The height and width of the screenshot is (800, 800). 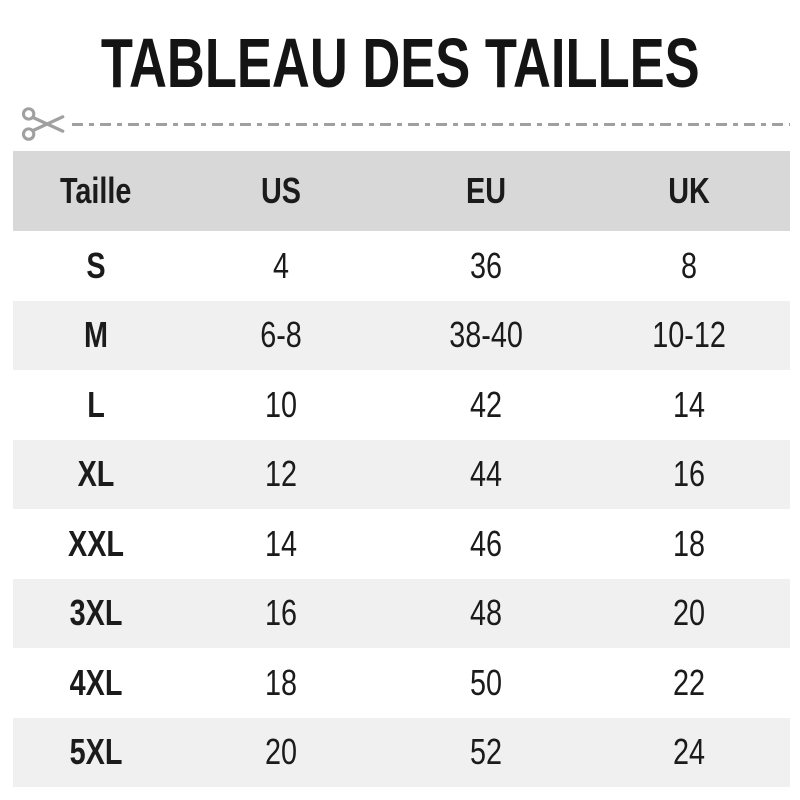 I want to click on uk-cell: 22, so click(x=689, y=683).